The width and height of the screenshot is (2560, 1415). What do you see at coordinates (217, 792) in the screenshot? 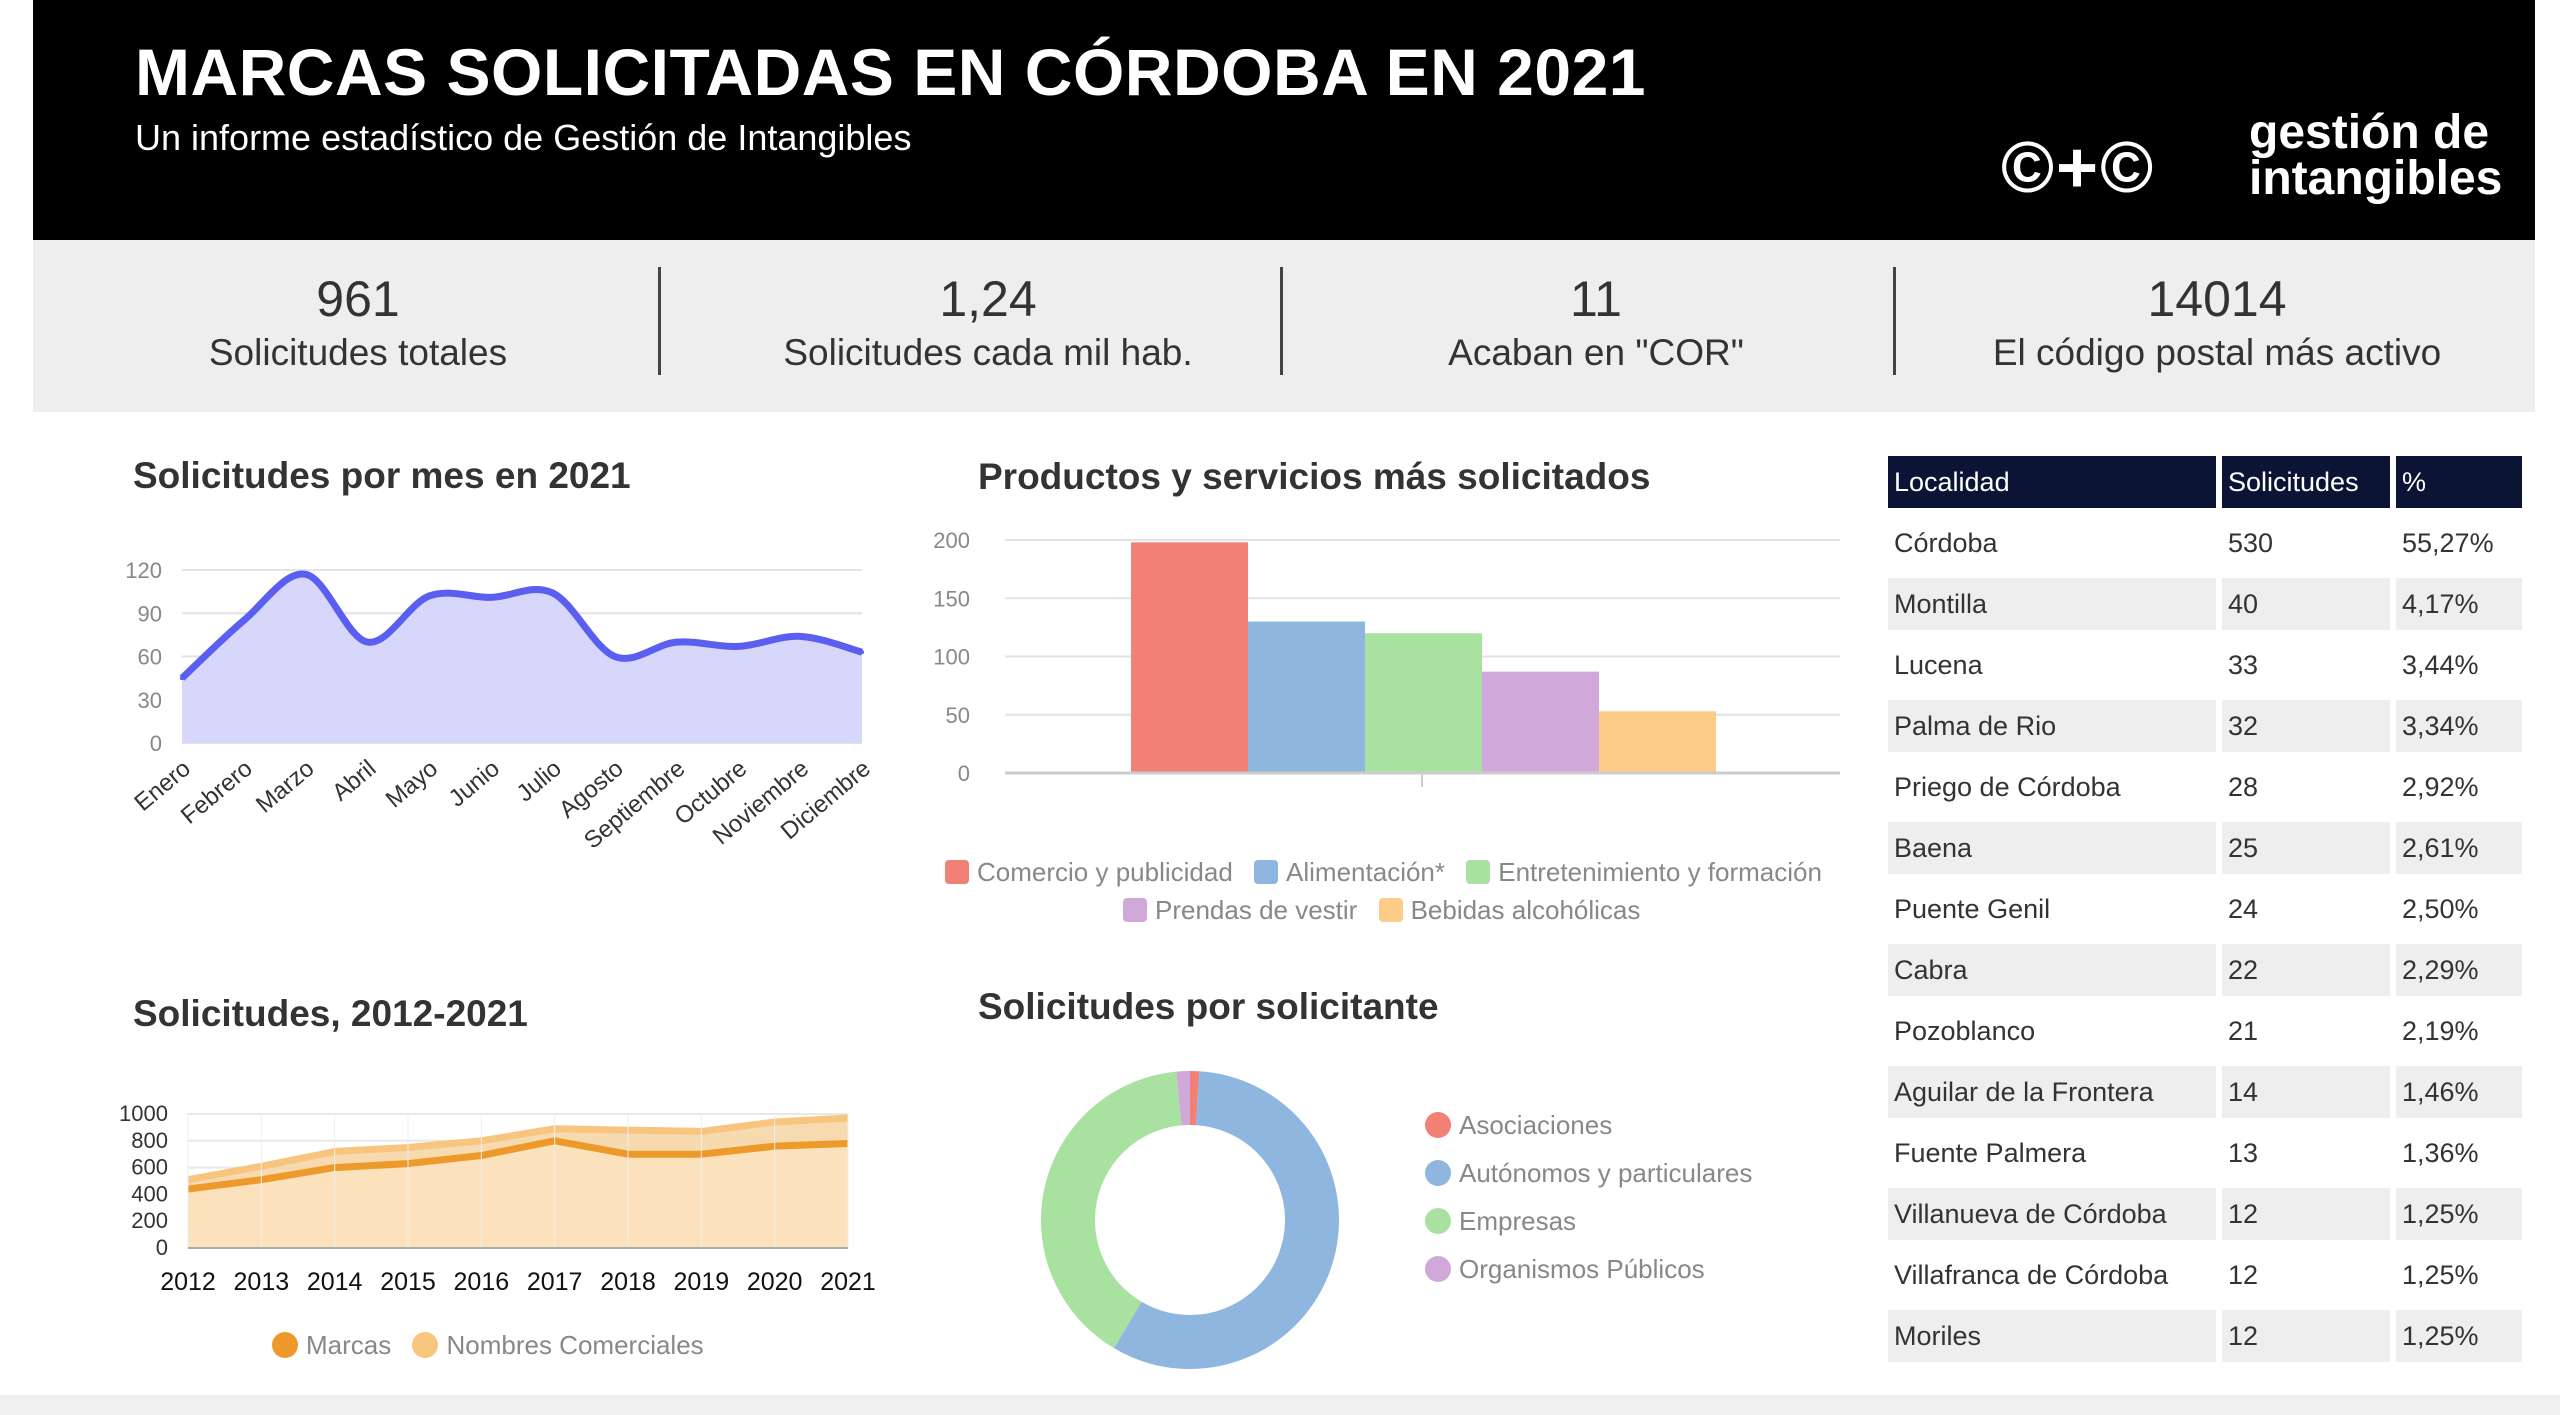
I see `x-tick-label: Febrero` at bounding box center [217, 792].